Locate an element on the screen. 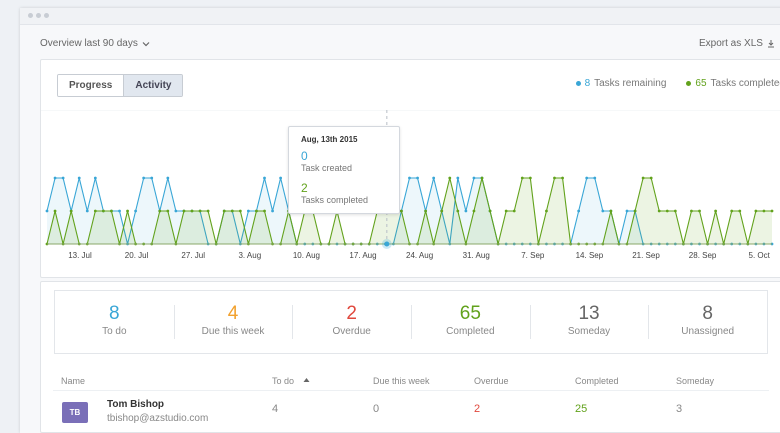 This screenshot has height=433, width=780. x-tick-label: 20. Jul is located at coordinates (137, 255).